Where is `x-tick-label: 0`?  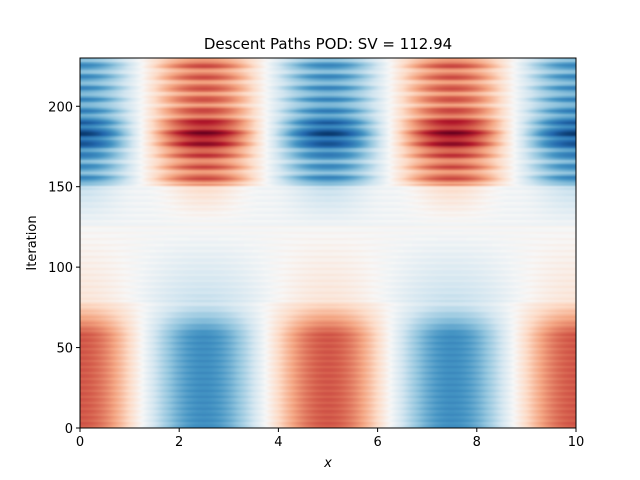
x-tick-label: 0 is located at coordinates (80, 442).